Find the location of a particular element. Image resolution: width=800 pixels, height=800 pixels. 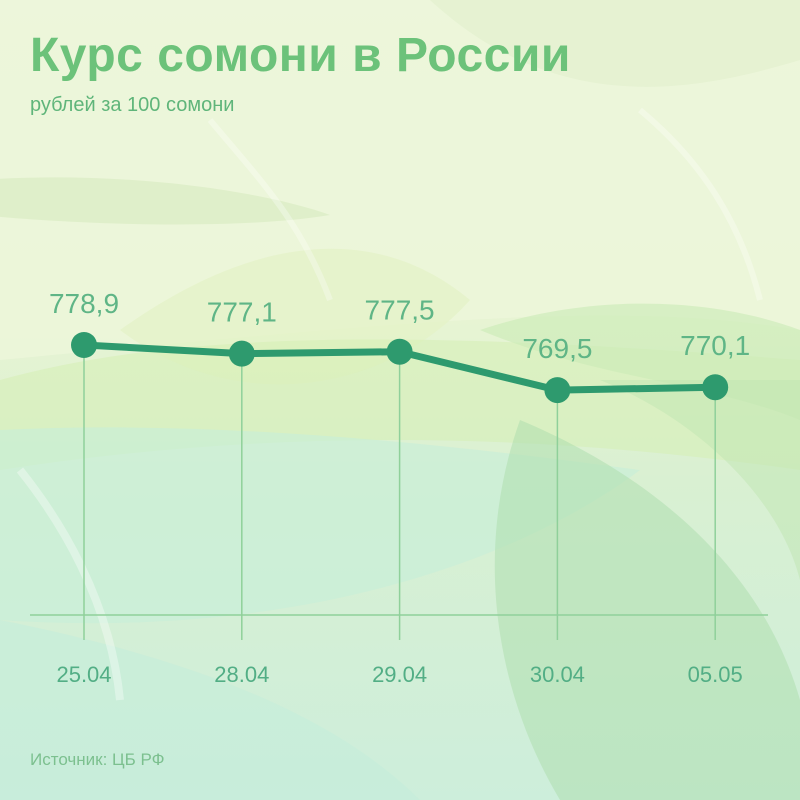

x-tick-label: 29.04 is located at coordinates (399, 674).